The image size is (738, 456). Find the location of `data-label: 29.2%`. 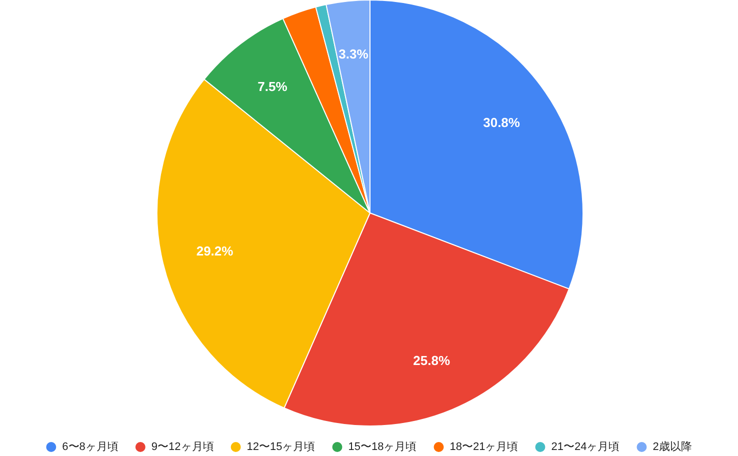

data-label: 29.2% is located at coordinates (215, 250).